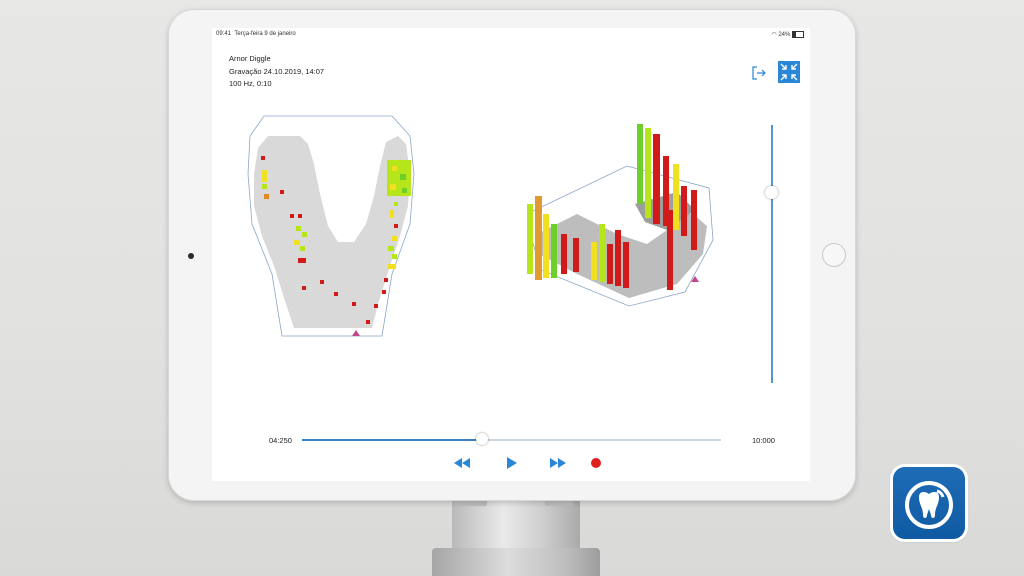  I want to click on status-bar: 09:41 Terça-feira 9 de janeiro ◠ 24%, so click(511, 34).